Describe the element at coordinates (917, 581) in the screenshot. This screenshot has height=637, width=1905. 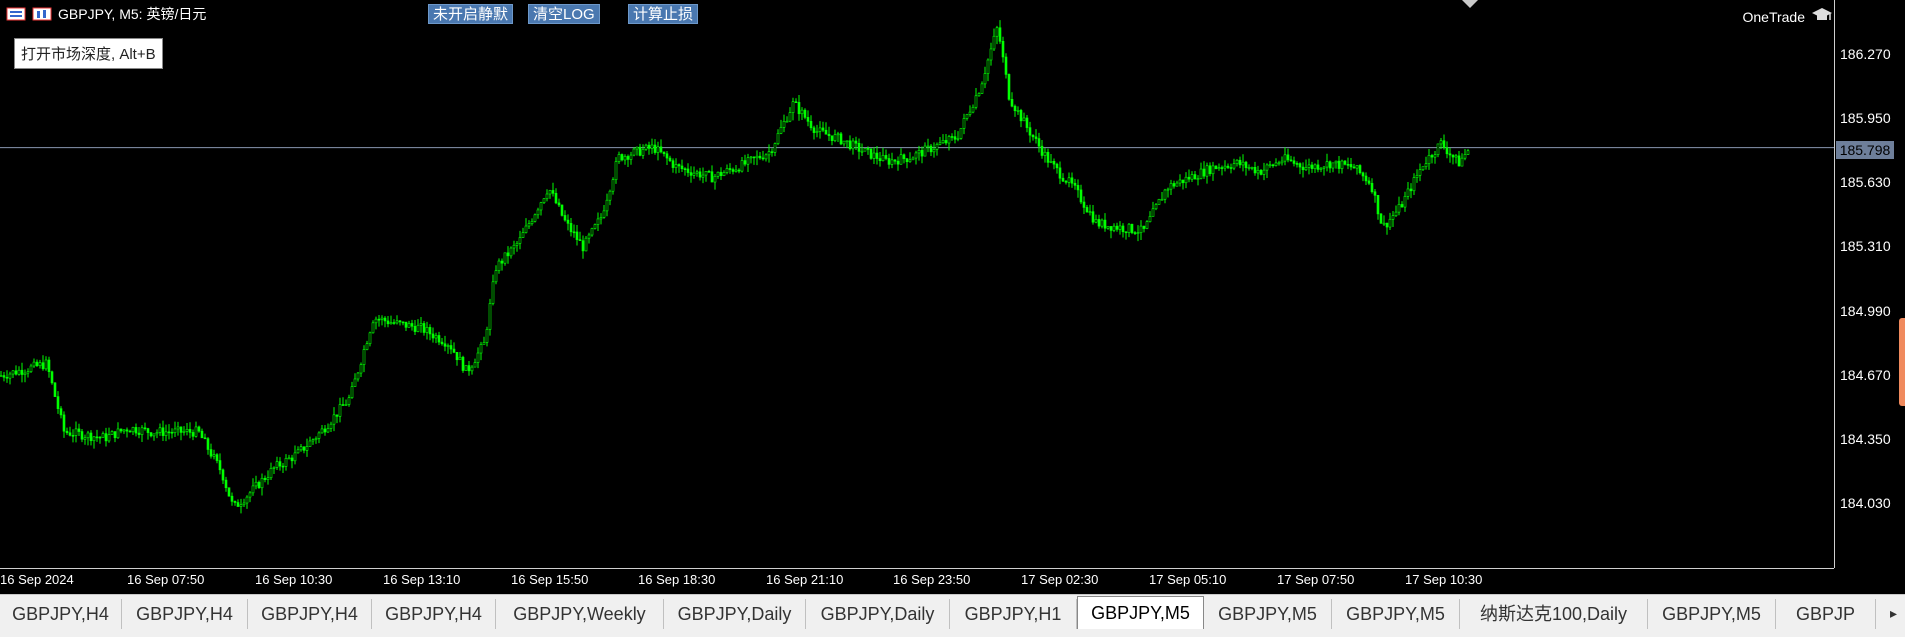
I see `time-axis` at that location.